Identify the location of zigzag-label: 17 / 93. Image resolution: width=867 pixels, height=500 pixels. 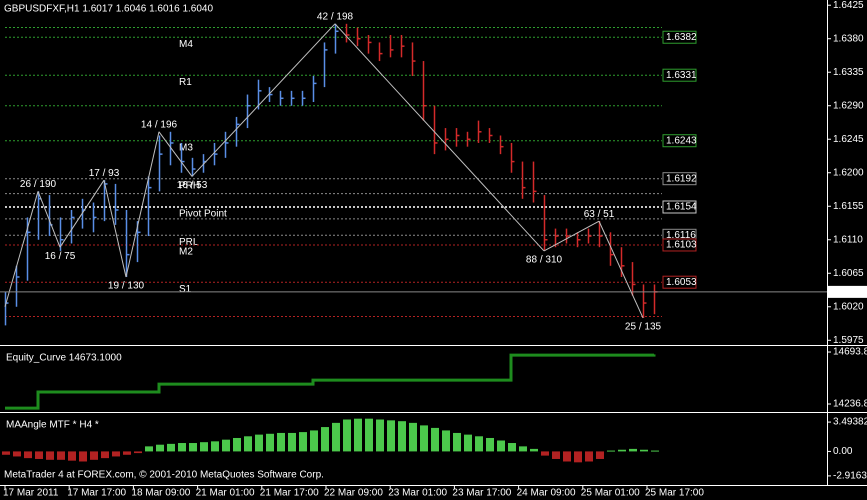
(104, 173).